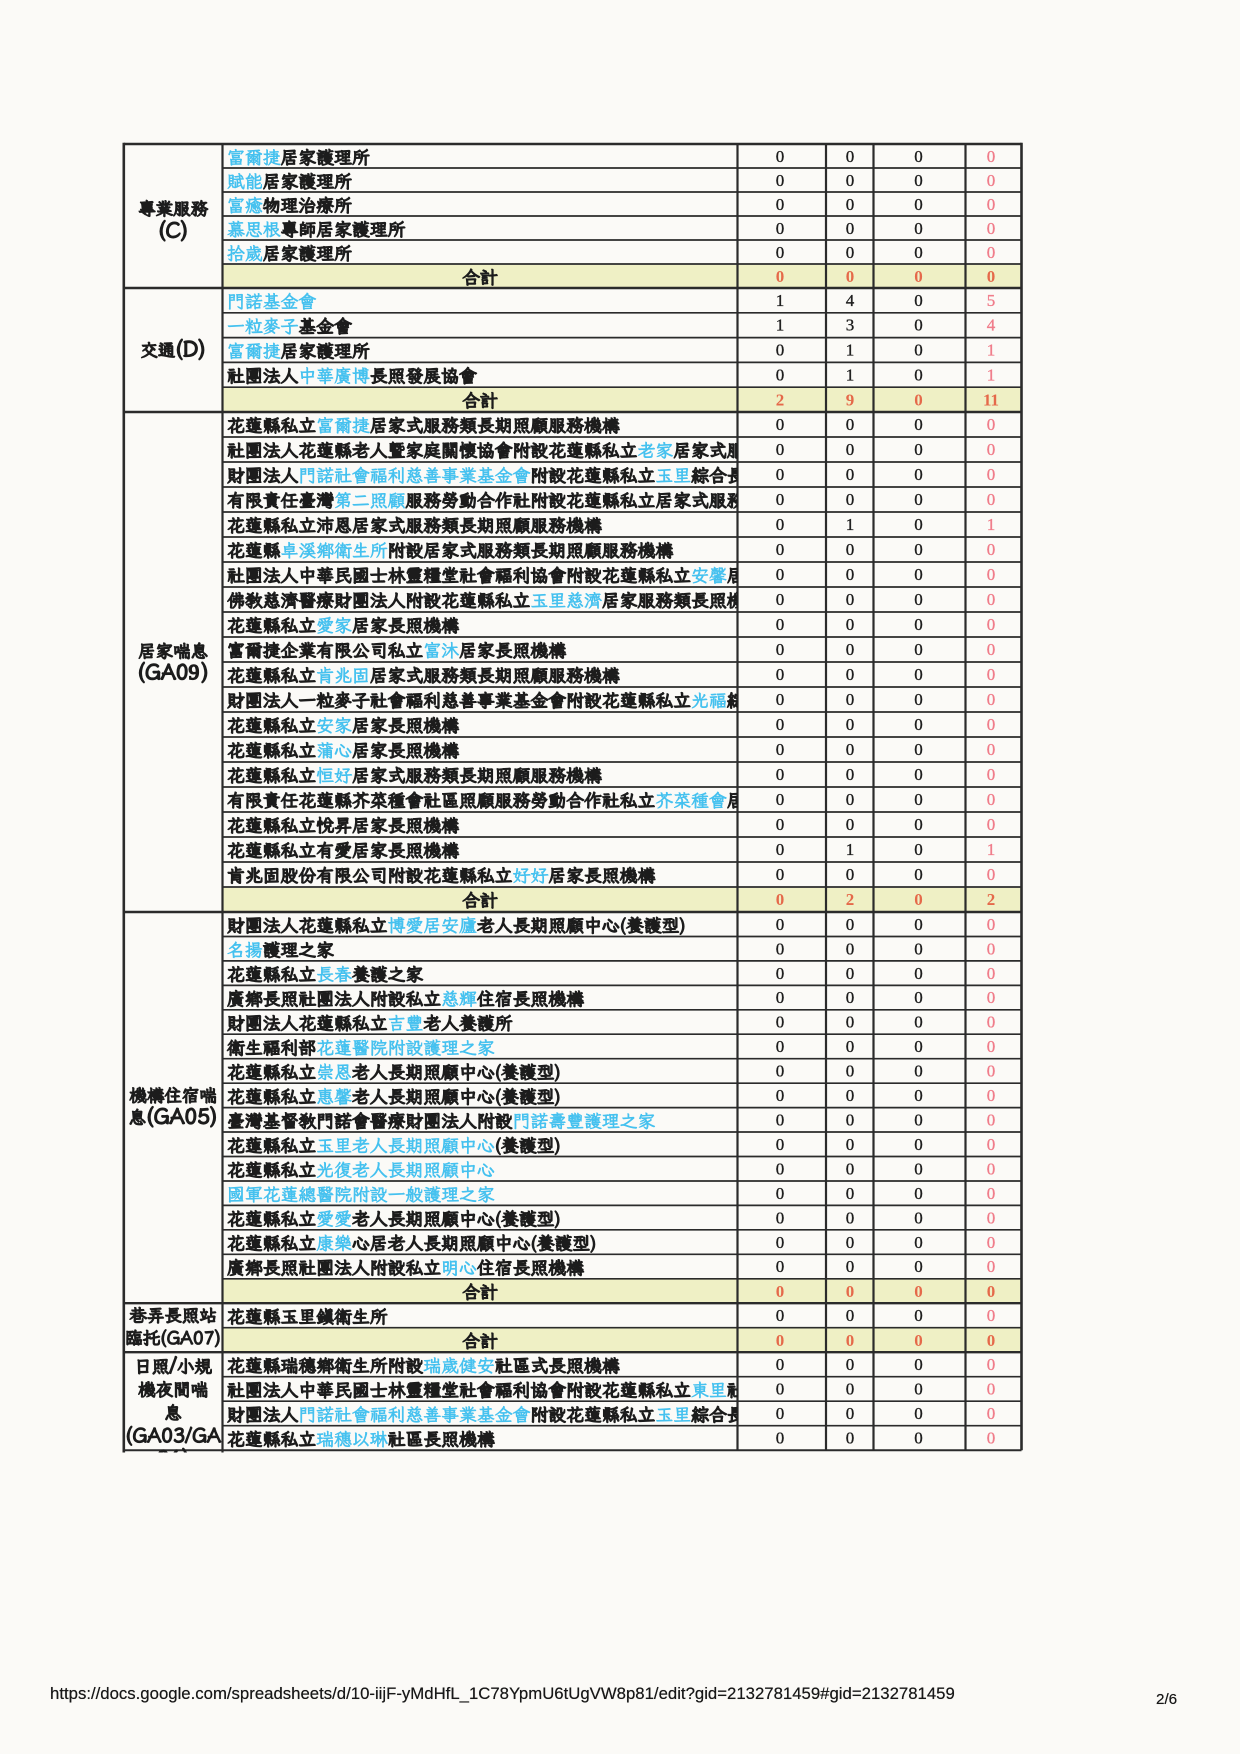 This screenshot has height=1754, width=1240. I want to click on svg-text: 4, so click(991, 325).